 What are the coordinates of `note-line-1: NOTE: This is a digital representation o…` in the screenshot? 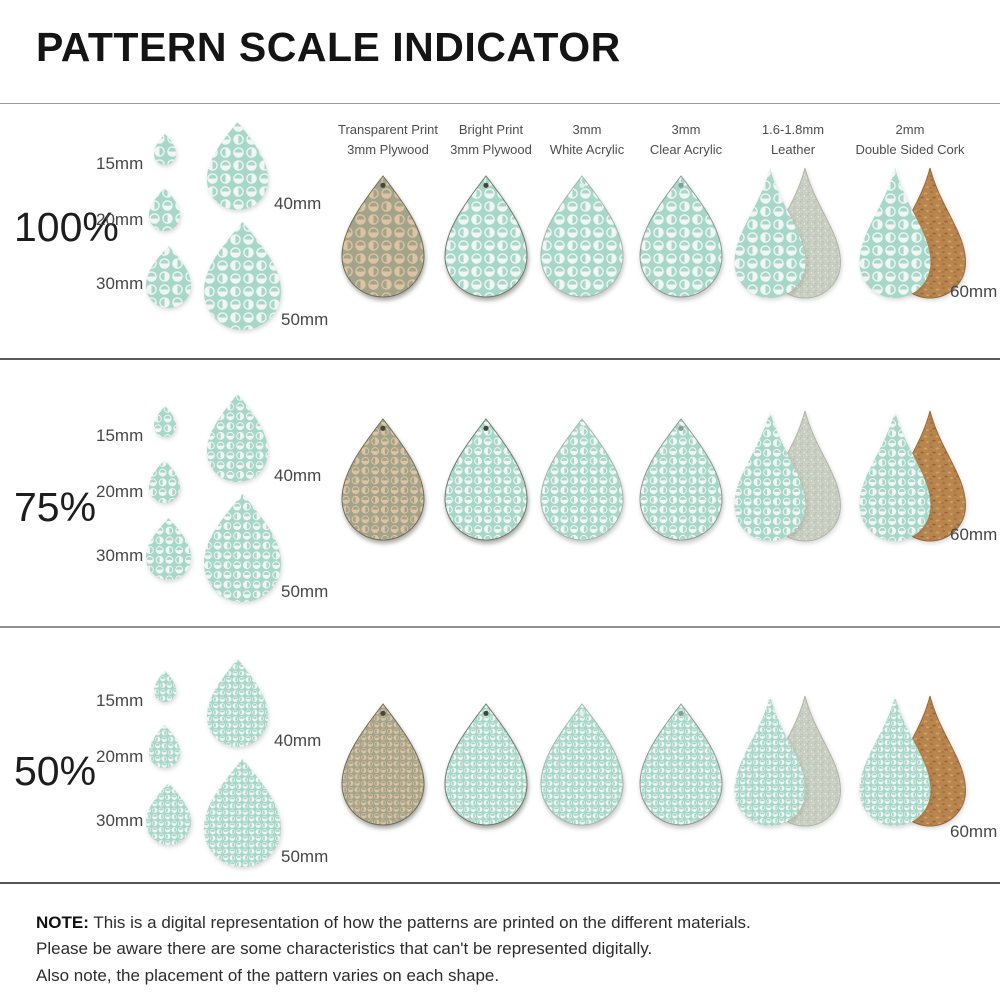 It's located at (393, 922).